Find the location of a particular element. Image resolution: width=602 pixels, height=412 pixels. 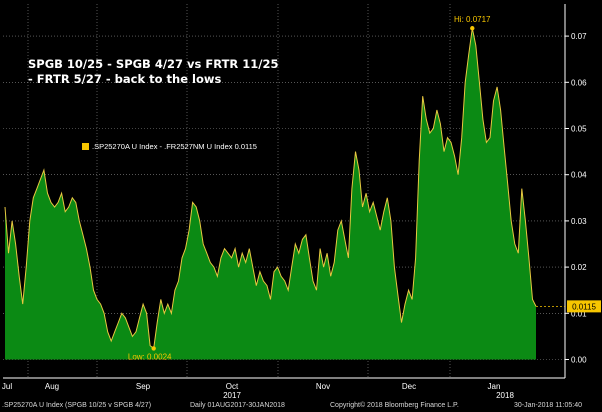

chart-title-line-1: SPGB 10/25 - SPGB 4/27 vs FRTR 11/25 is located at coordinates (153, 64).